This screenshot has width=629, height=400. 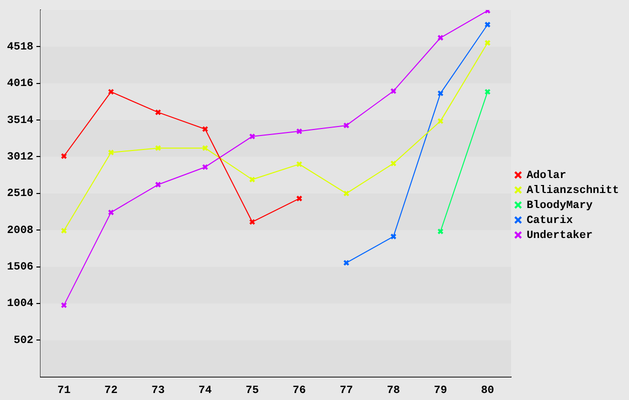 What do you see at coordinates (20, 120) in the screenshot?
I see `y-tick-label: 3514` at bounding box center [20, 120].